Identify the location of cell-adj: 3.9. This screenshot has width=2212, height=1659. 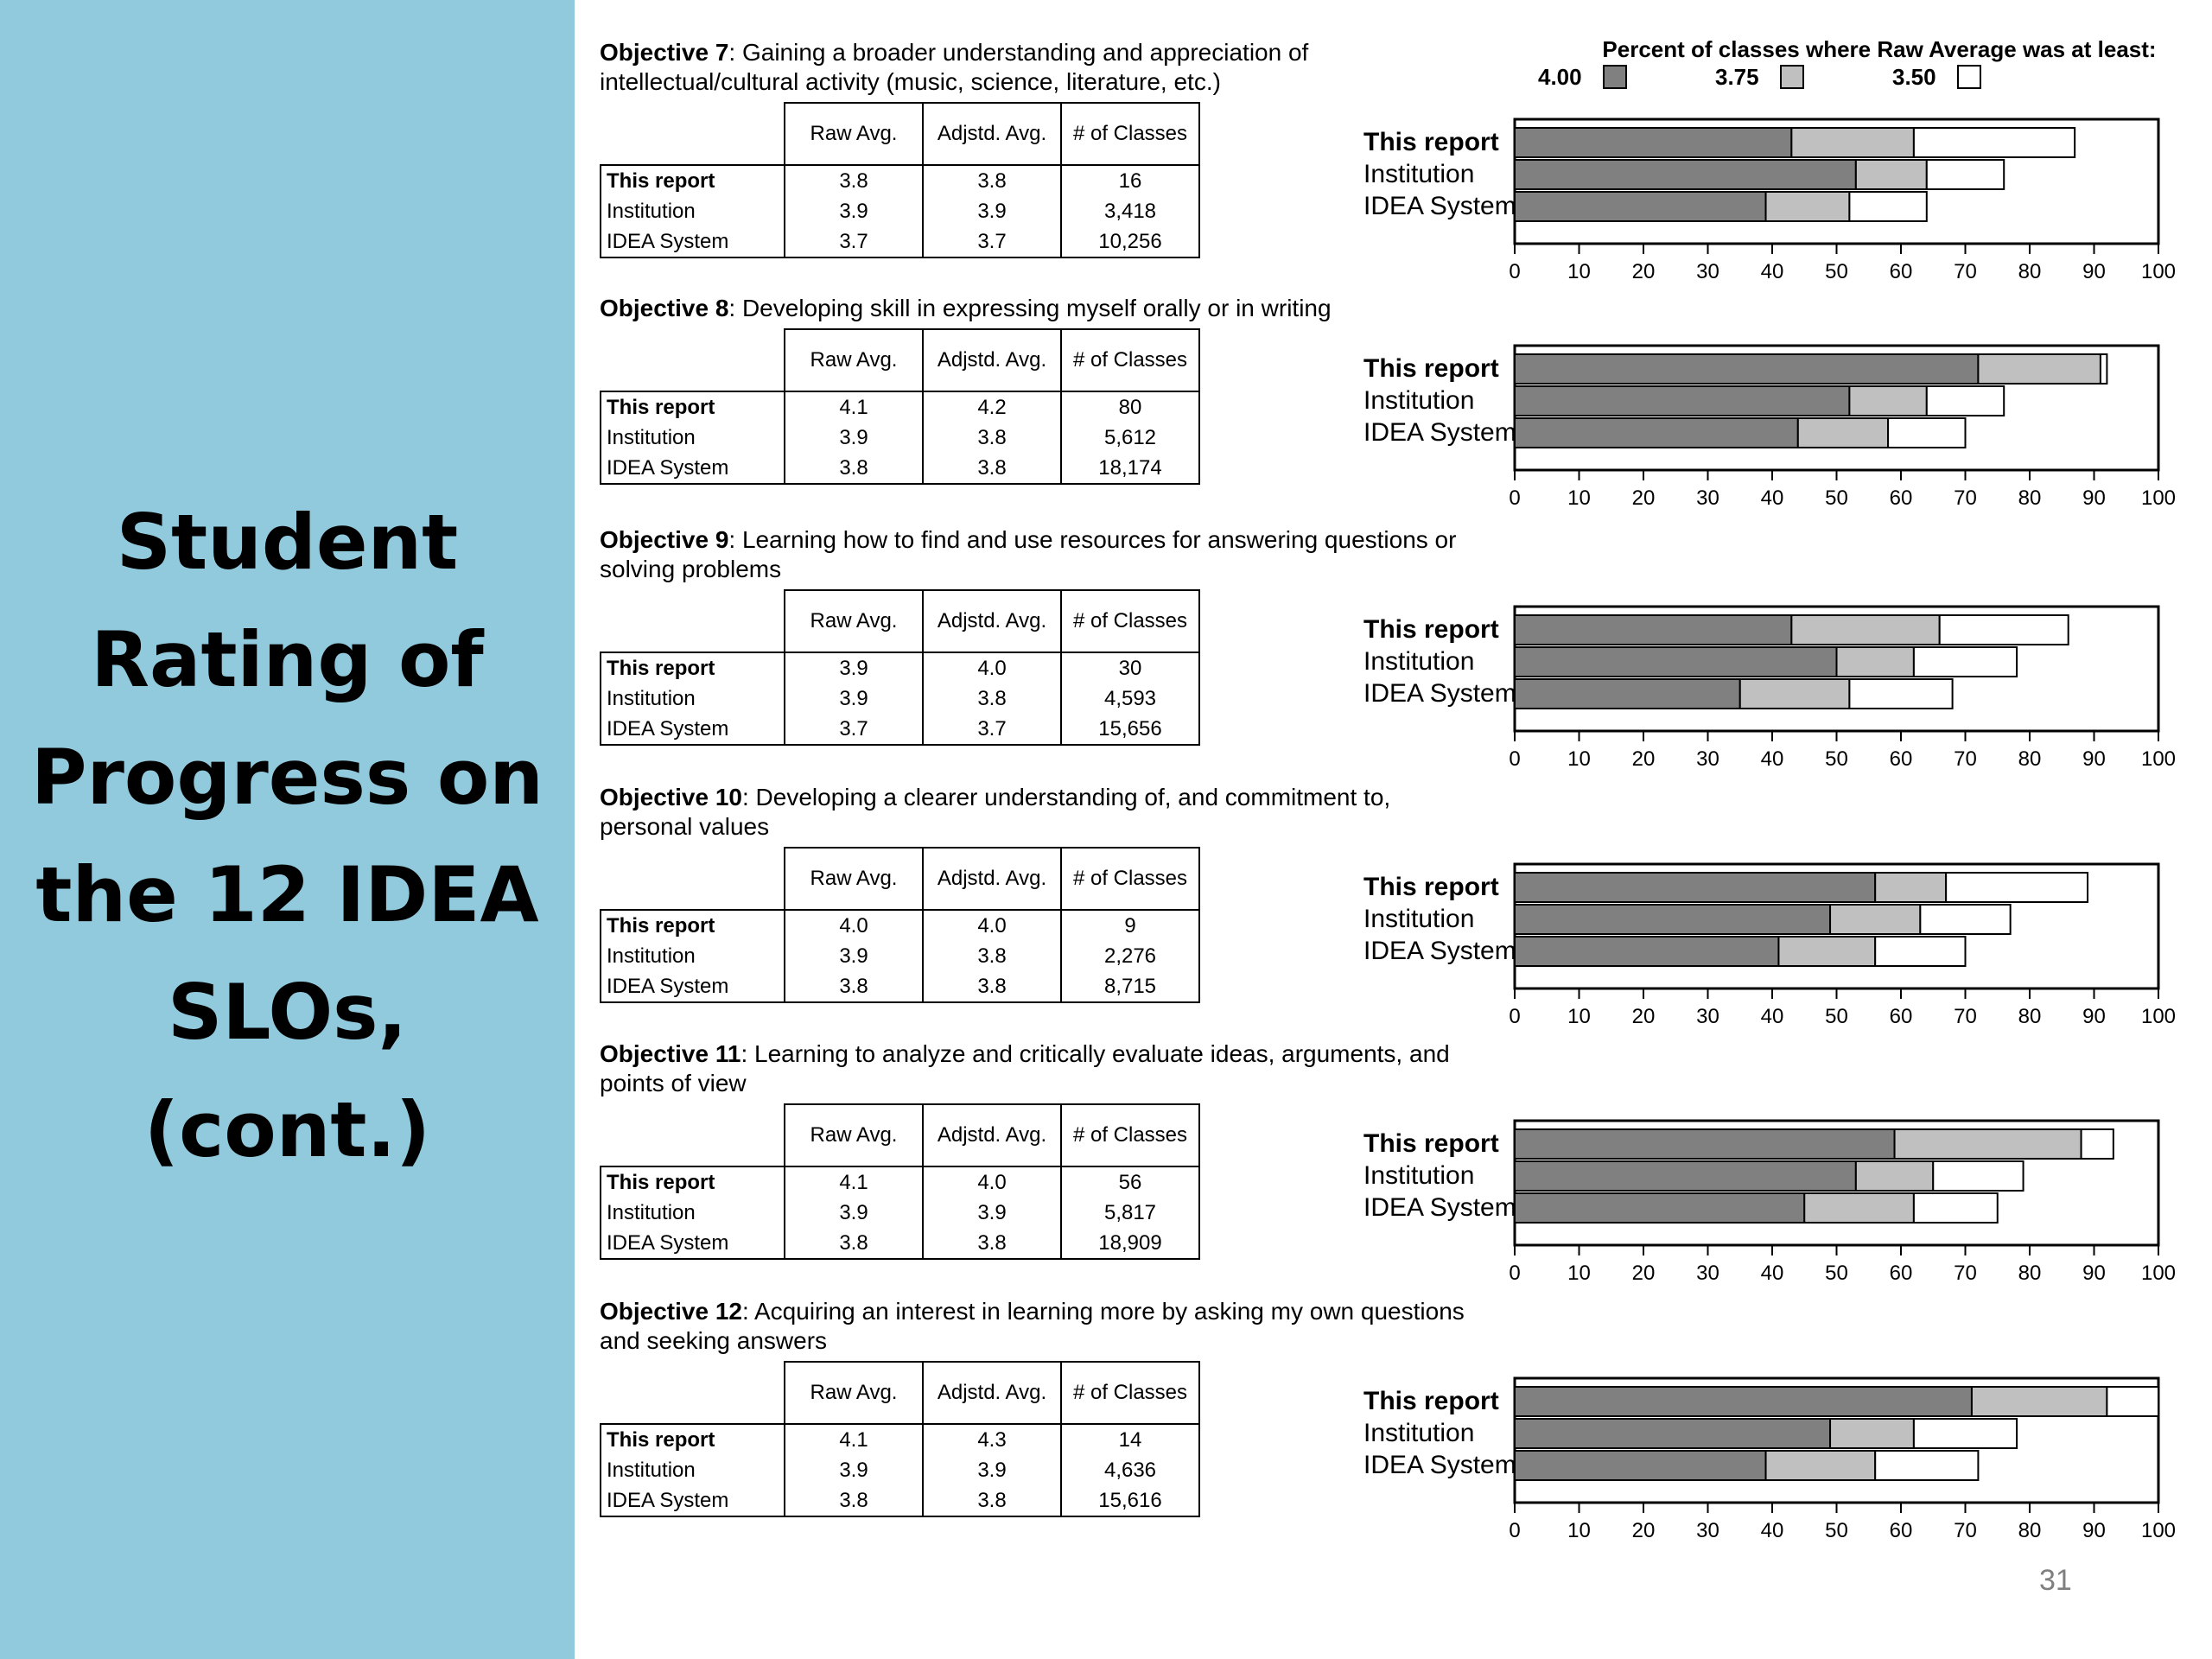
(992, 211).